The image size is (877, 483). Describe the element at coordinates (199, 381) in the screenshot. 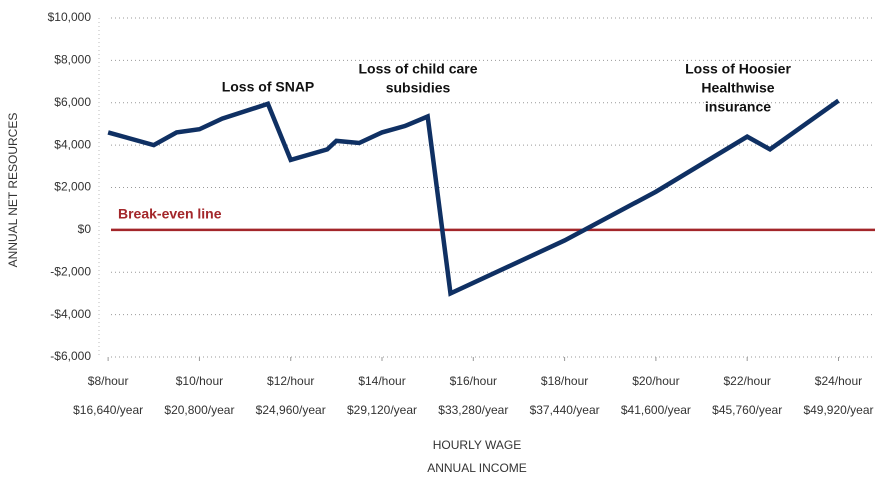

I see `x-tick-label: $10/hour` at that location.